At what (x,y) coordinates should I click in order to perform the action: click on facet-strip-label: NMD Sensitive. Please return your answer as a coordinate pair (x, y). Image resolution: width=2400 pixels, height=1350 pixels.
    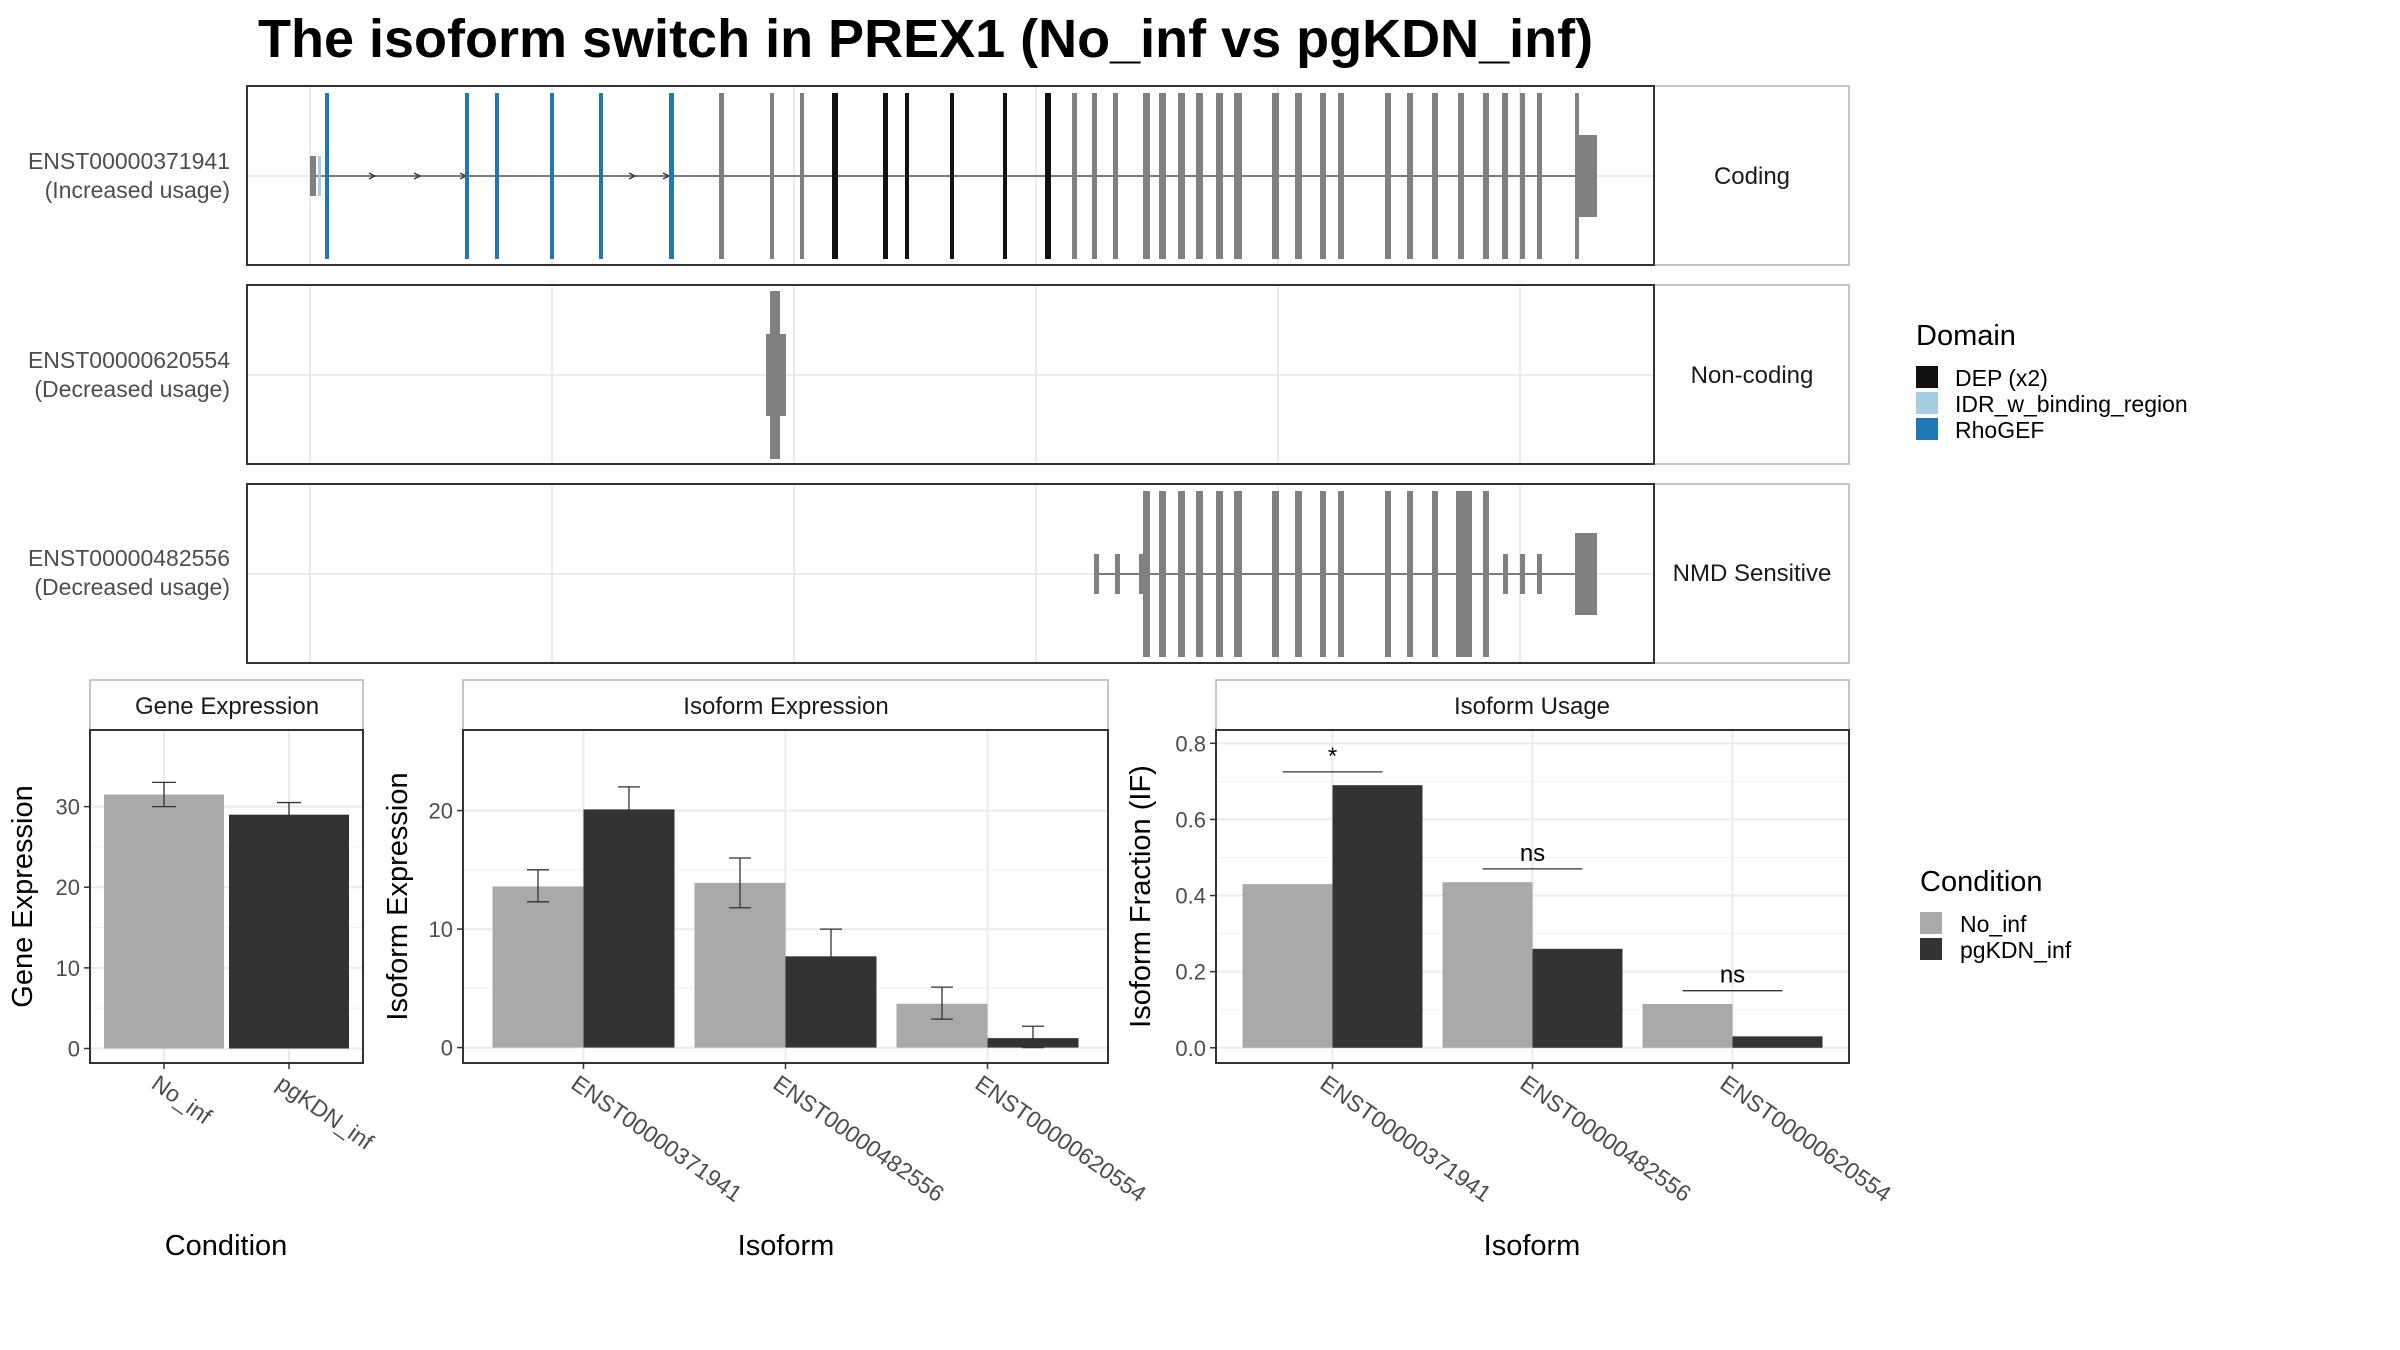
    Looking at the image, I should click on (1752, 573).